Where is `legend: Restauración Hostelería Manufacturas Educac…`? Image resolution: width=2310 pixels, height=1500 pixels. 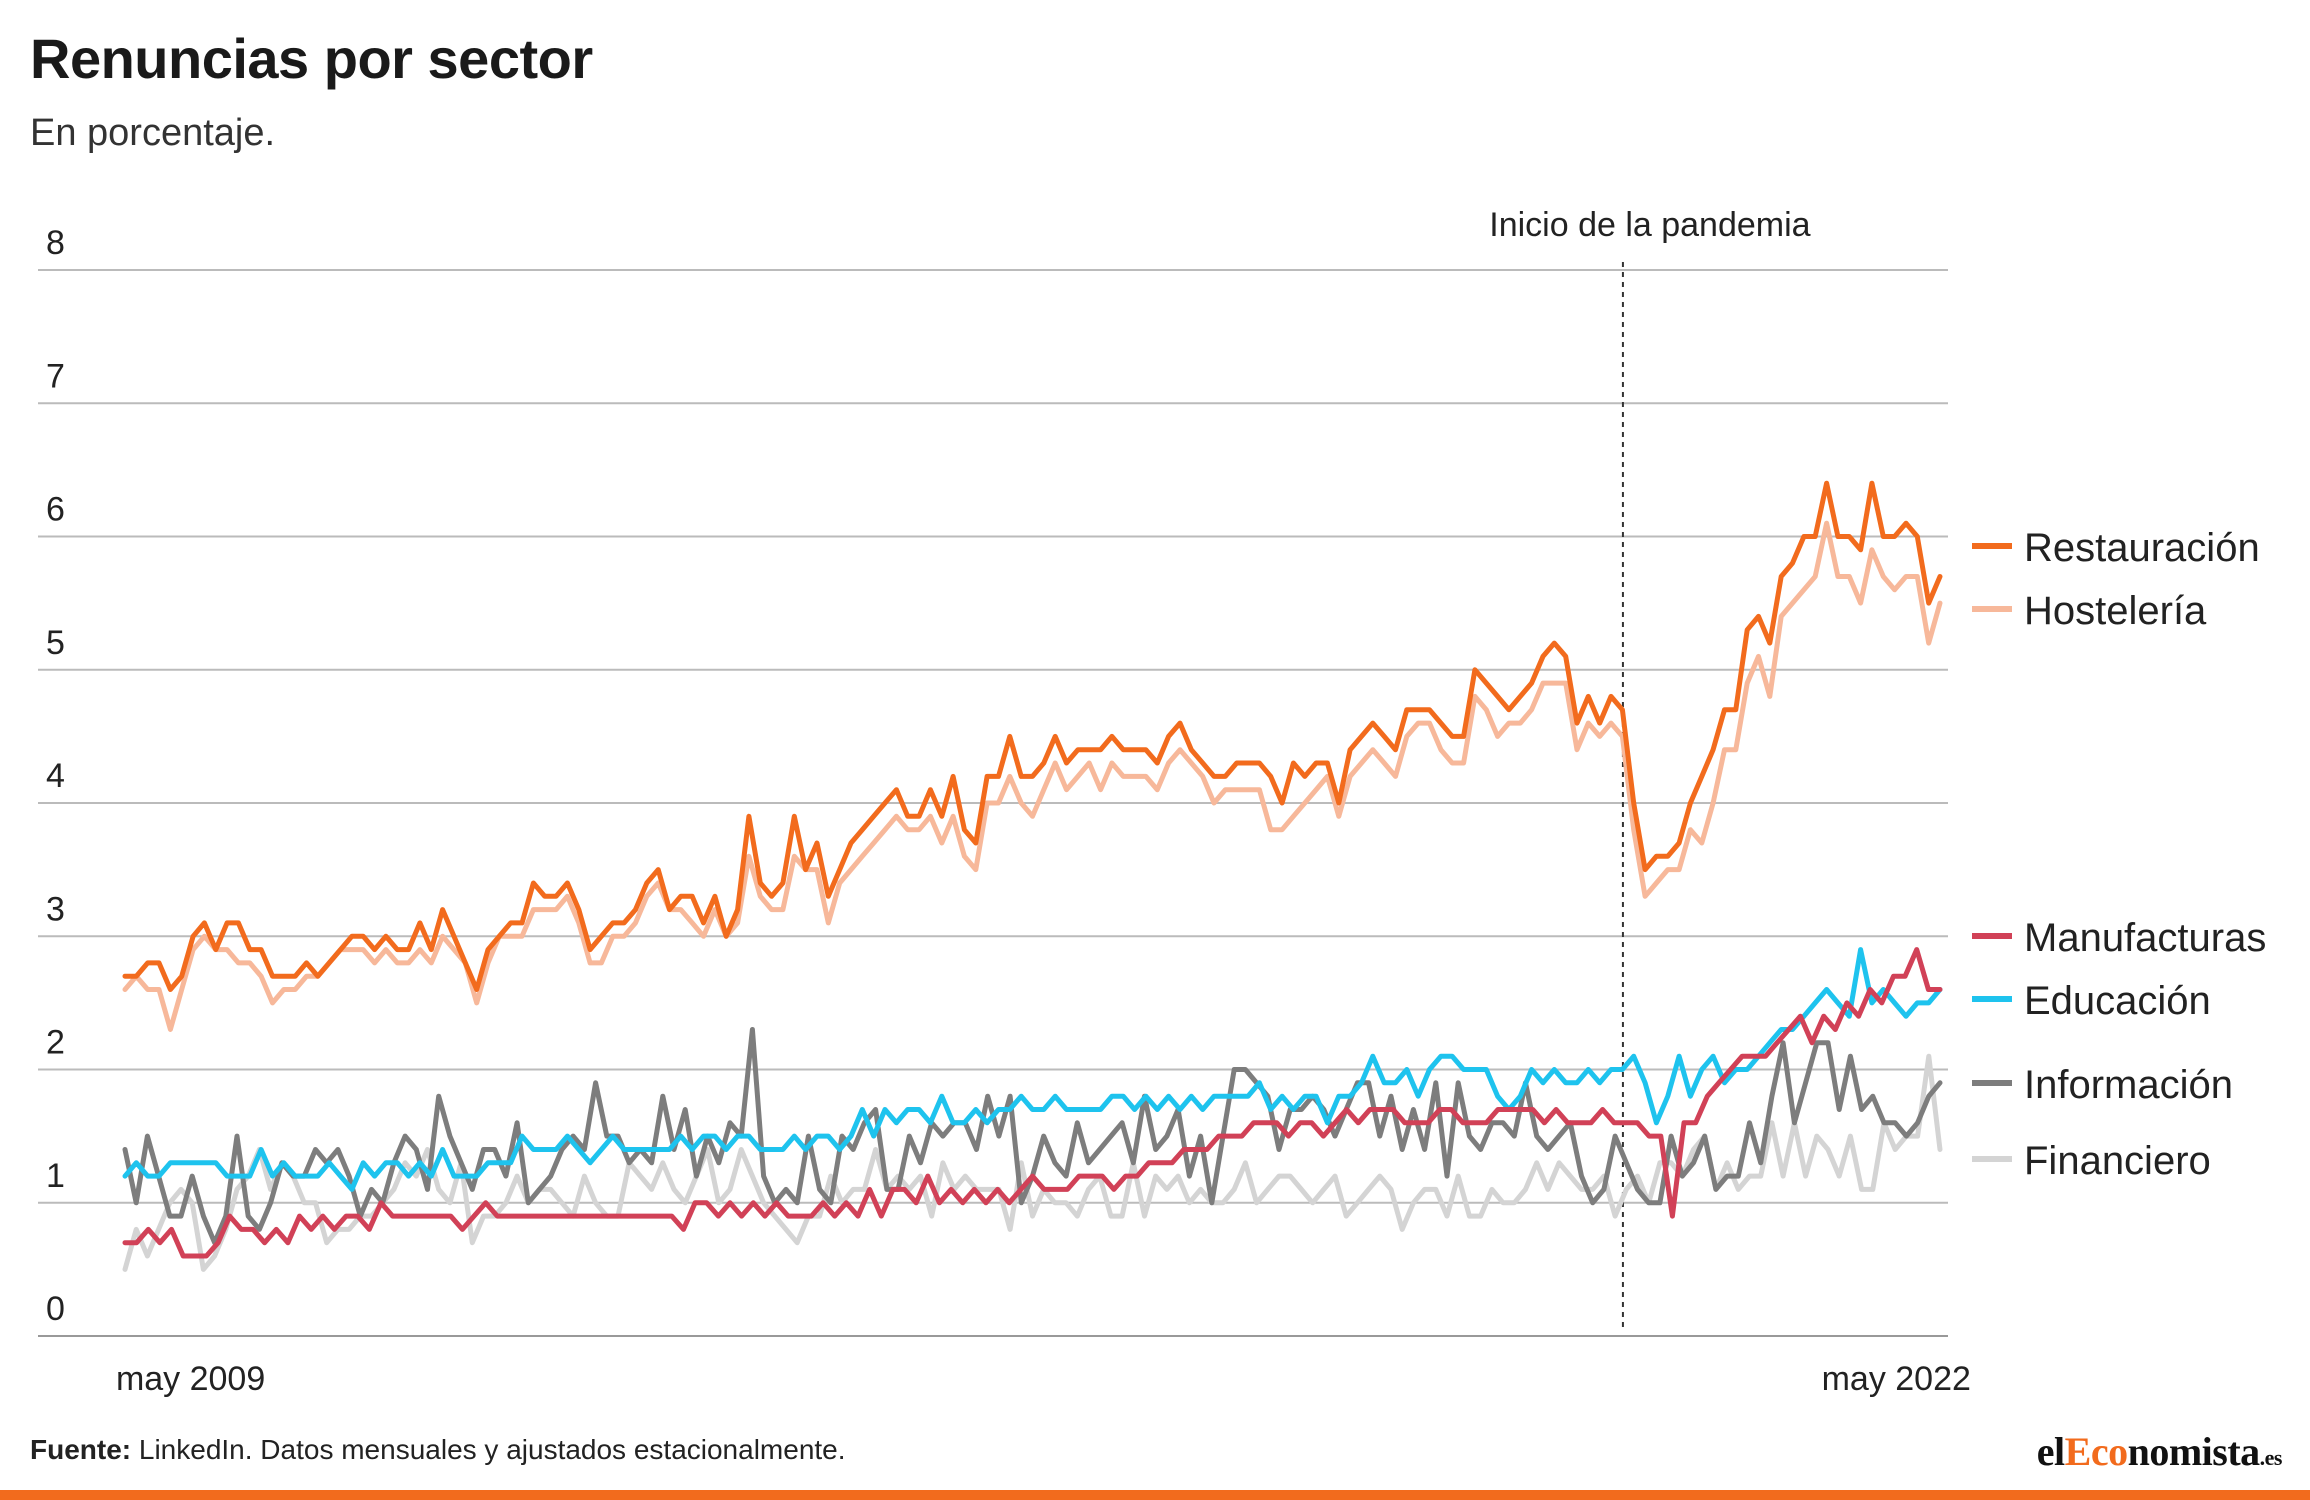 legend: Restauración Hostelería Manufacturas Educac… is located at coordinates (2119, 854).